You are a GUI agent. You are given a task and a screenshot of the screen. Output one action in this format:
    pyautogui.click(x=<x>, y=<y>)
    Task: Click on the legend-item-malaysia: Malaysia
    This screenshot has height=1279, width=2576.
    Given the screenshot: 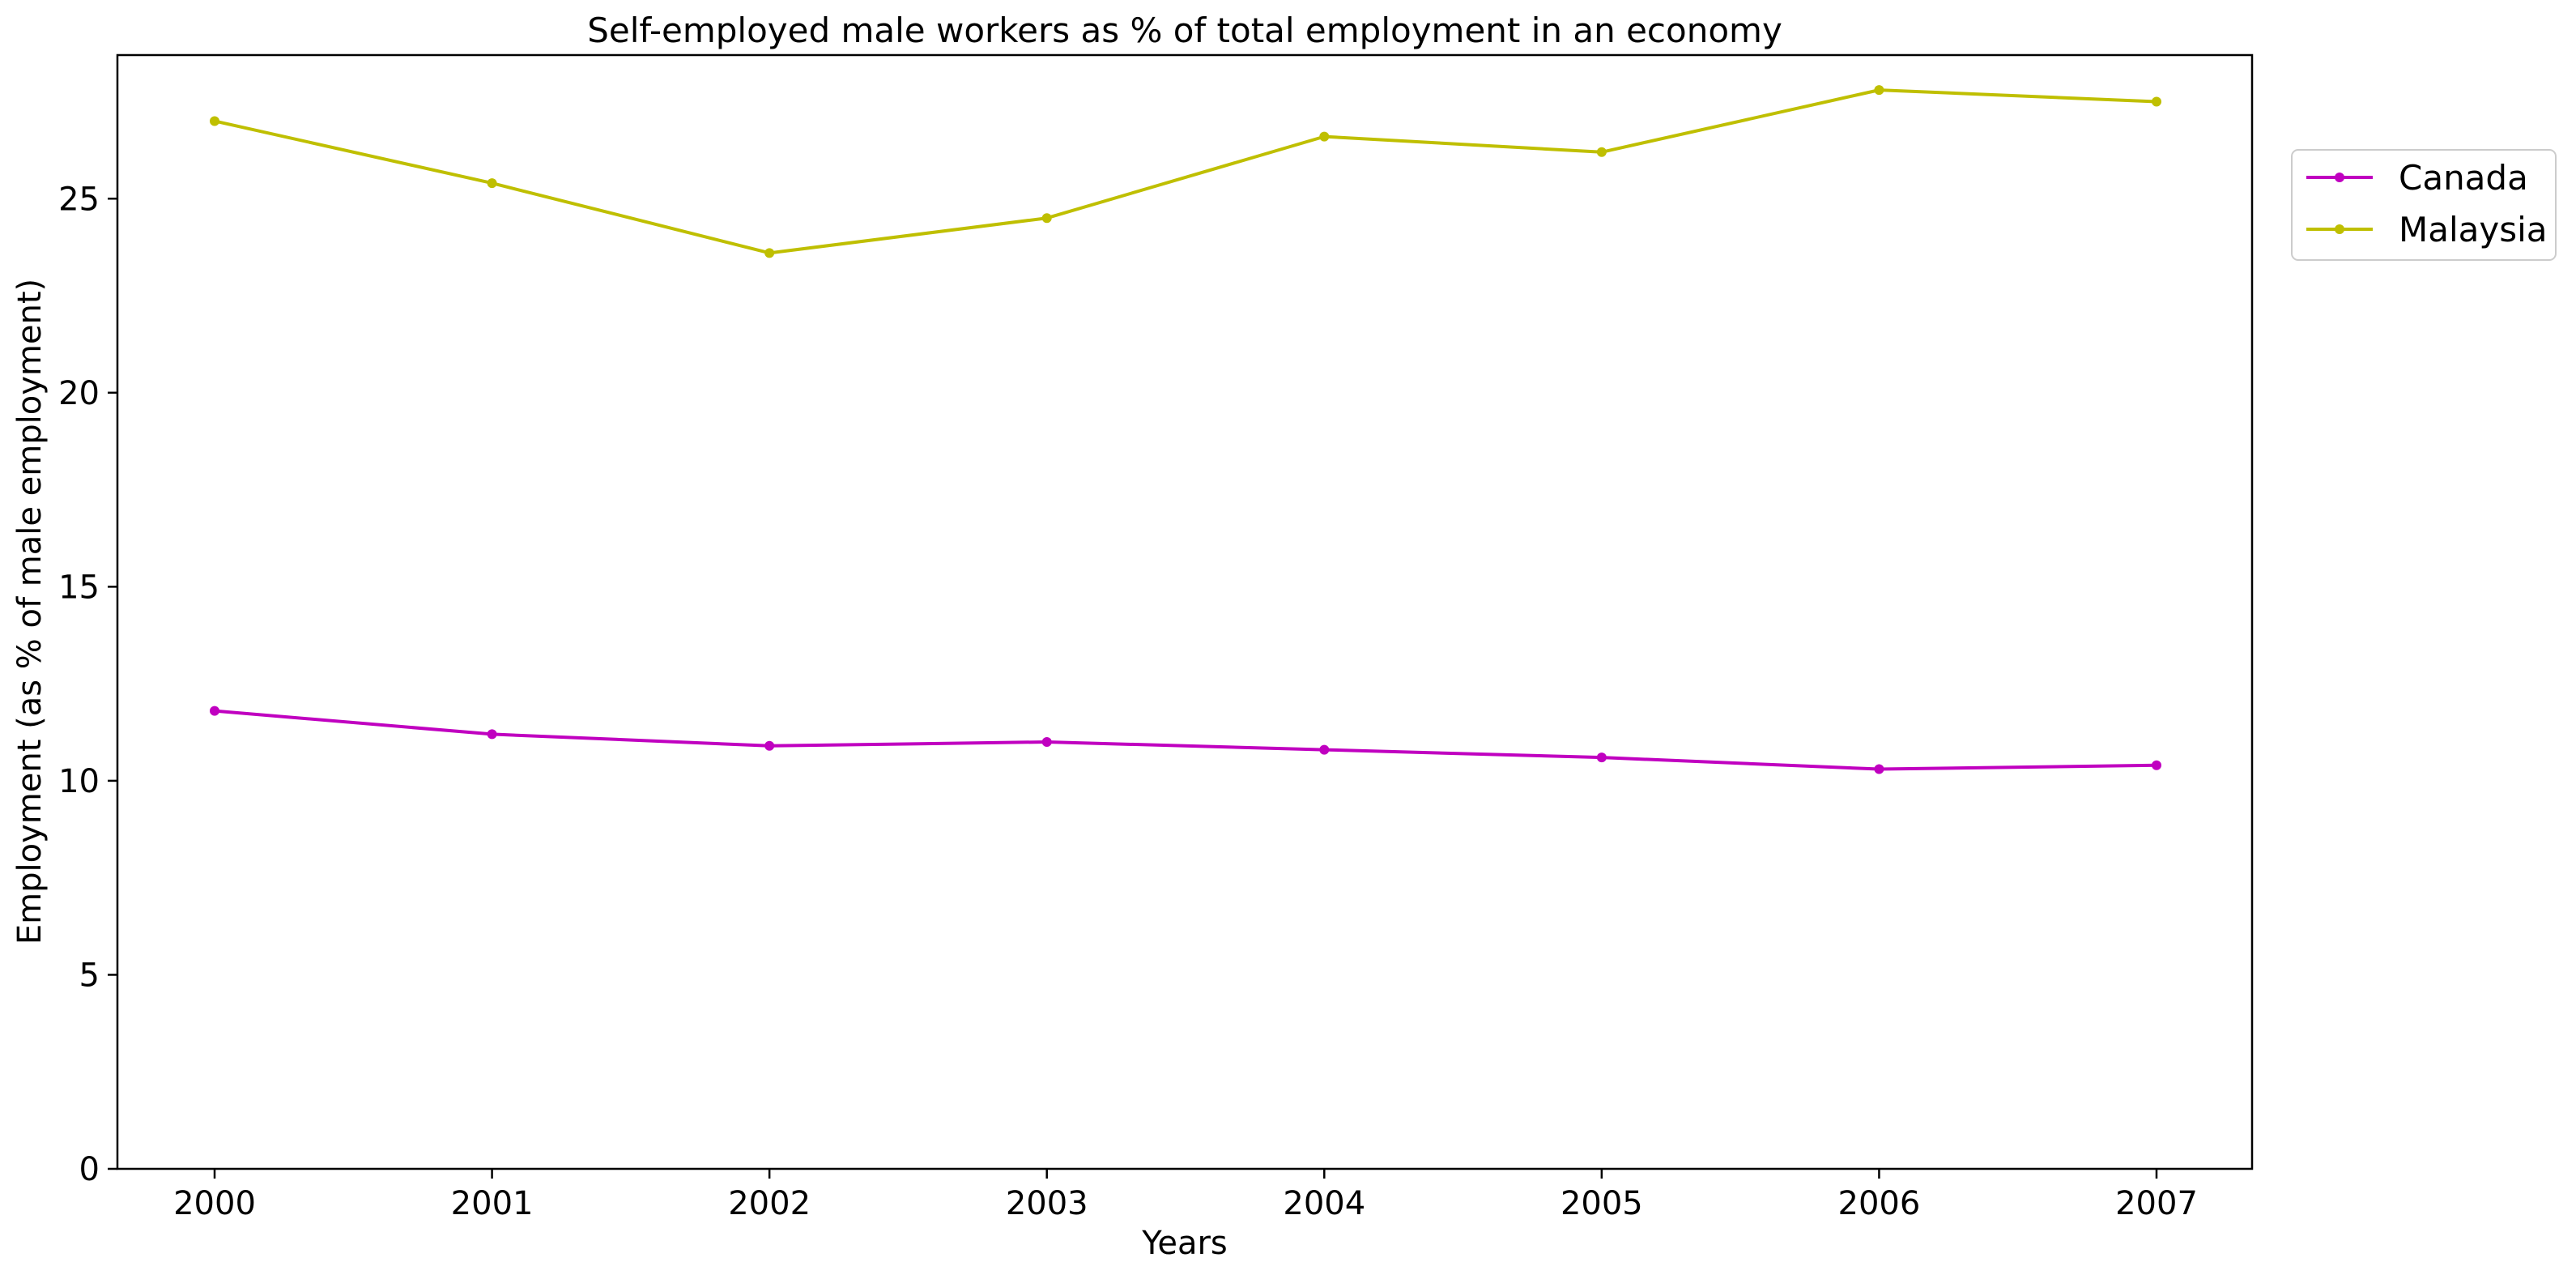 What is the action you would take?
    pyautogui.click(x=2427, y=229)
    